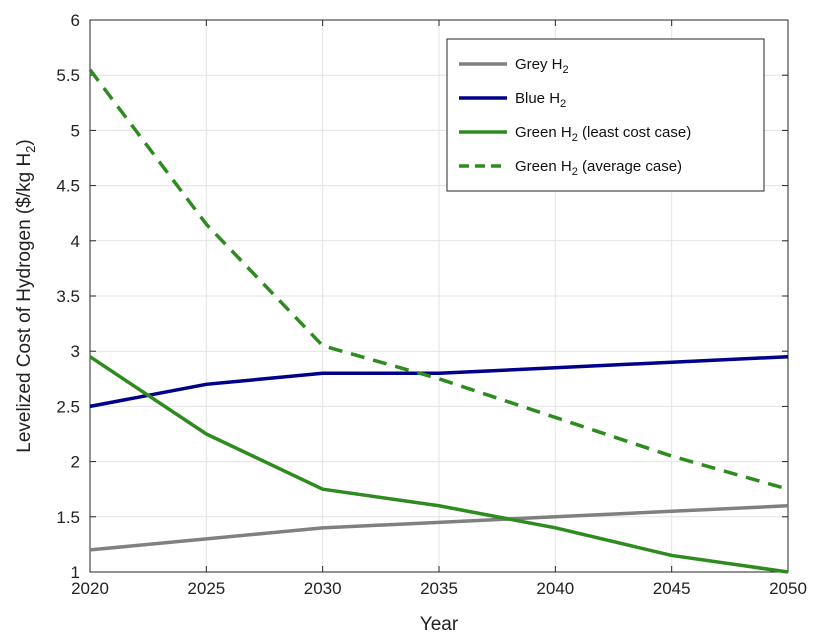 This screenshot has height=634, width=813. Describe the element at coordinates (75, 241) in the screenshot. I see `y-tick-label: 4` at that location.